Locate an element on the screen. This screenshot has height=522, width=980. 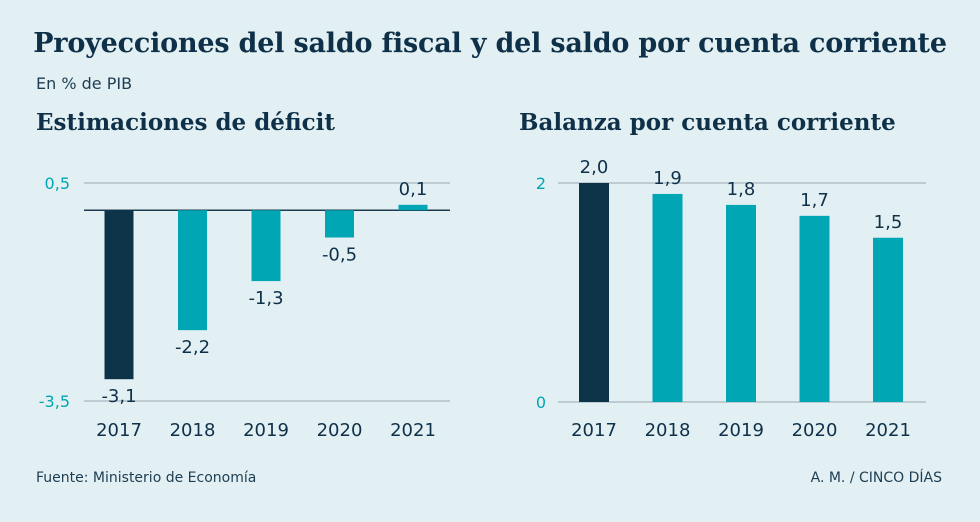
panel-title-deficit: Estimaciones de déficit is located at coordinates (185, 122).